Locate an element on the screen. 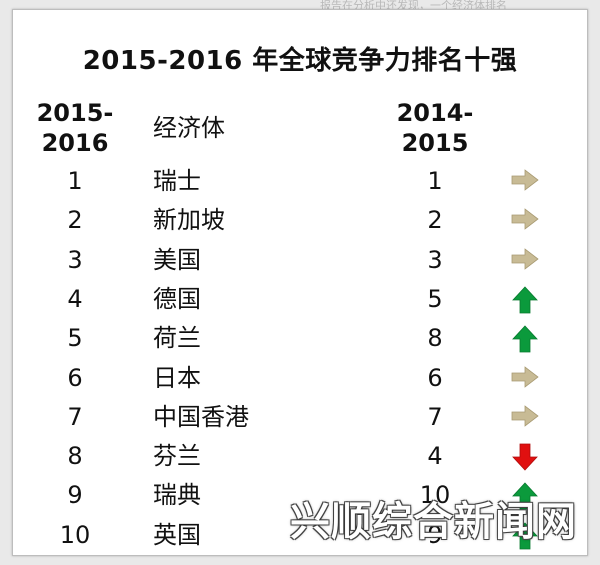 This screenshot has height=565, width=600. rank-2015-2016: 4 is located at coordinates (75, 298).